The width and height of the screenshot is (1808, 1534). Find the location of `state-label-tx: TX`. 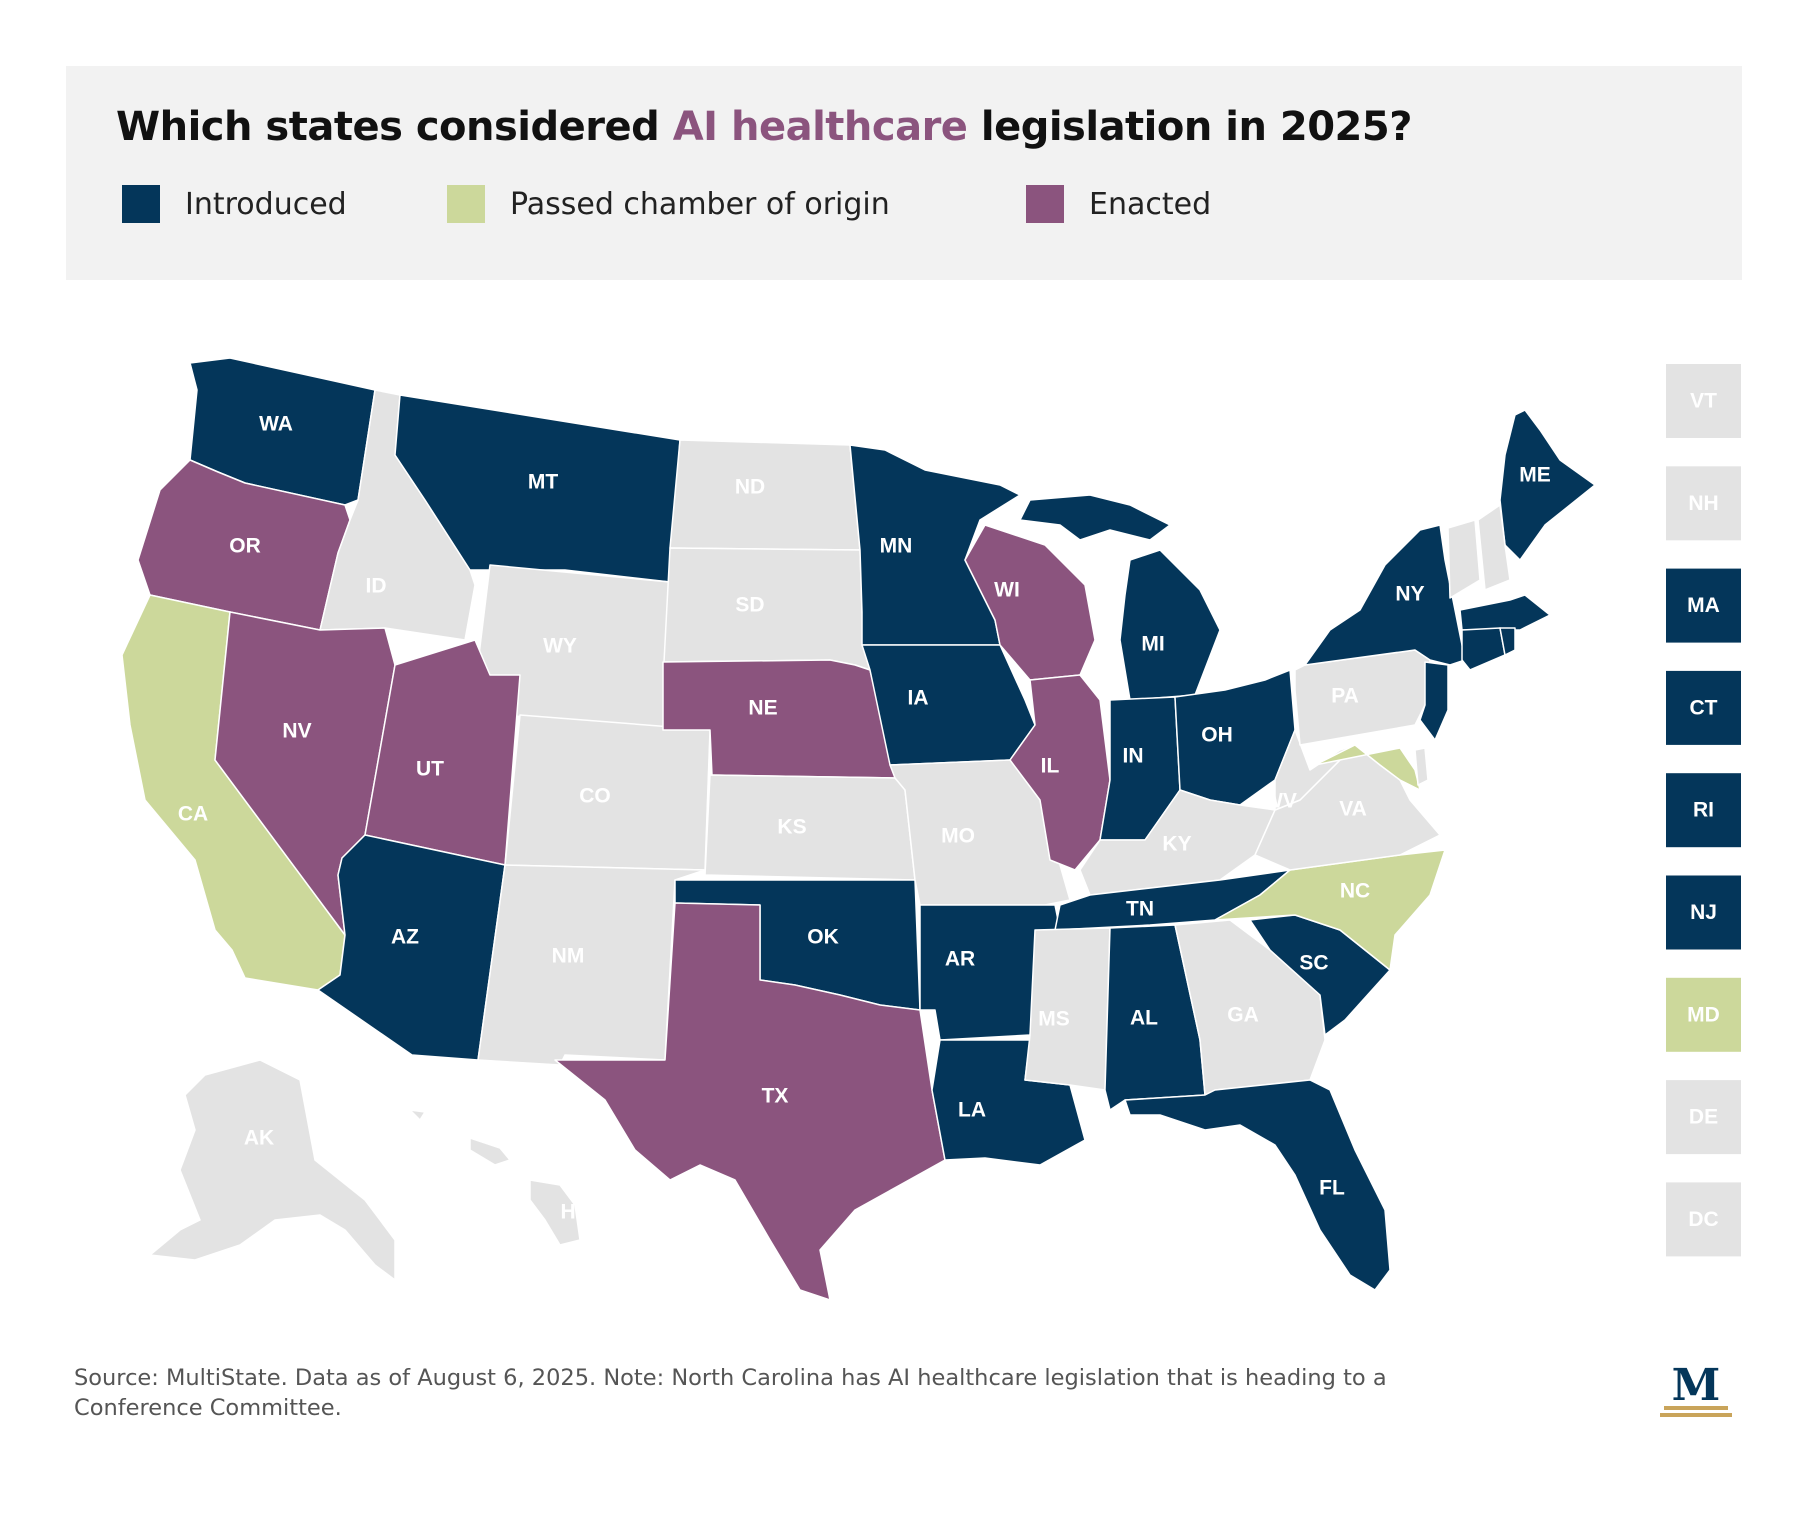

state-label-tx: TX is located at coordinates (775, 1096).